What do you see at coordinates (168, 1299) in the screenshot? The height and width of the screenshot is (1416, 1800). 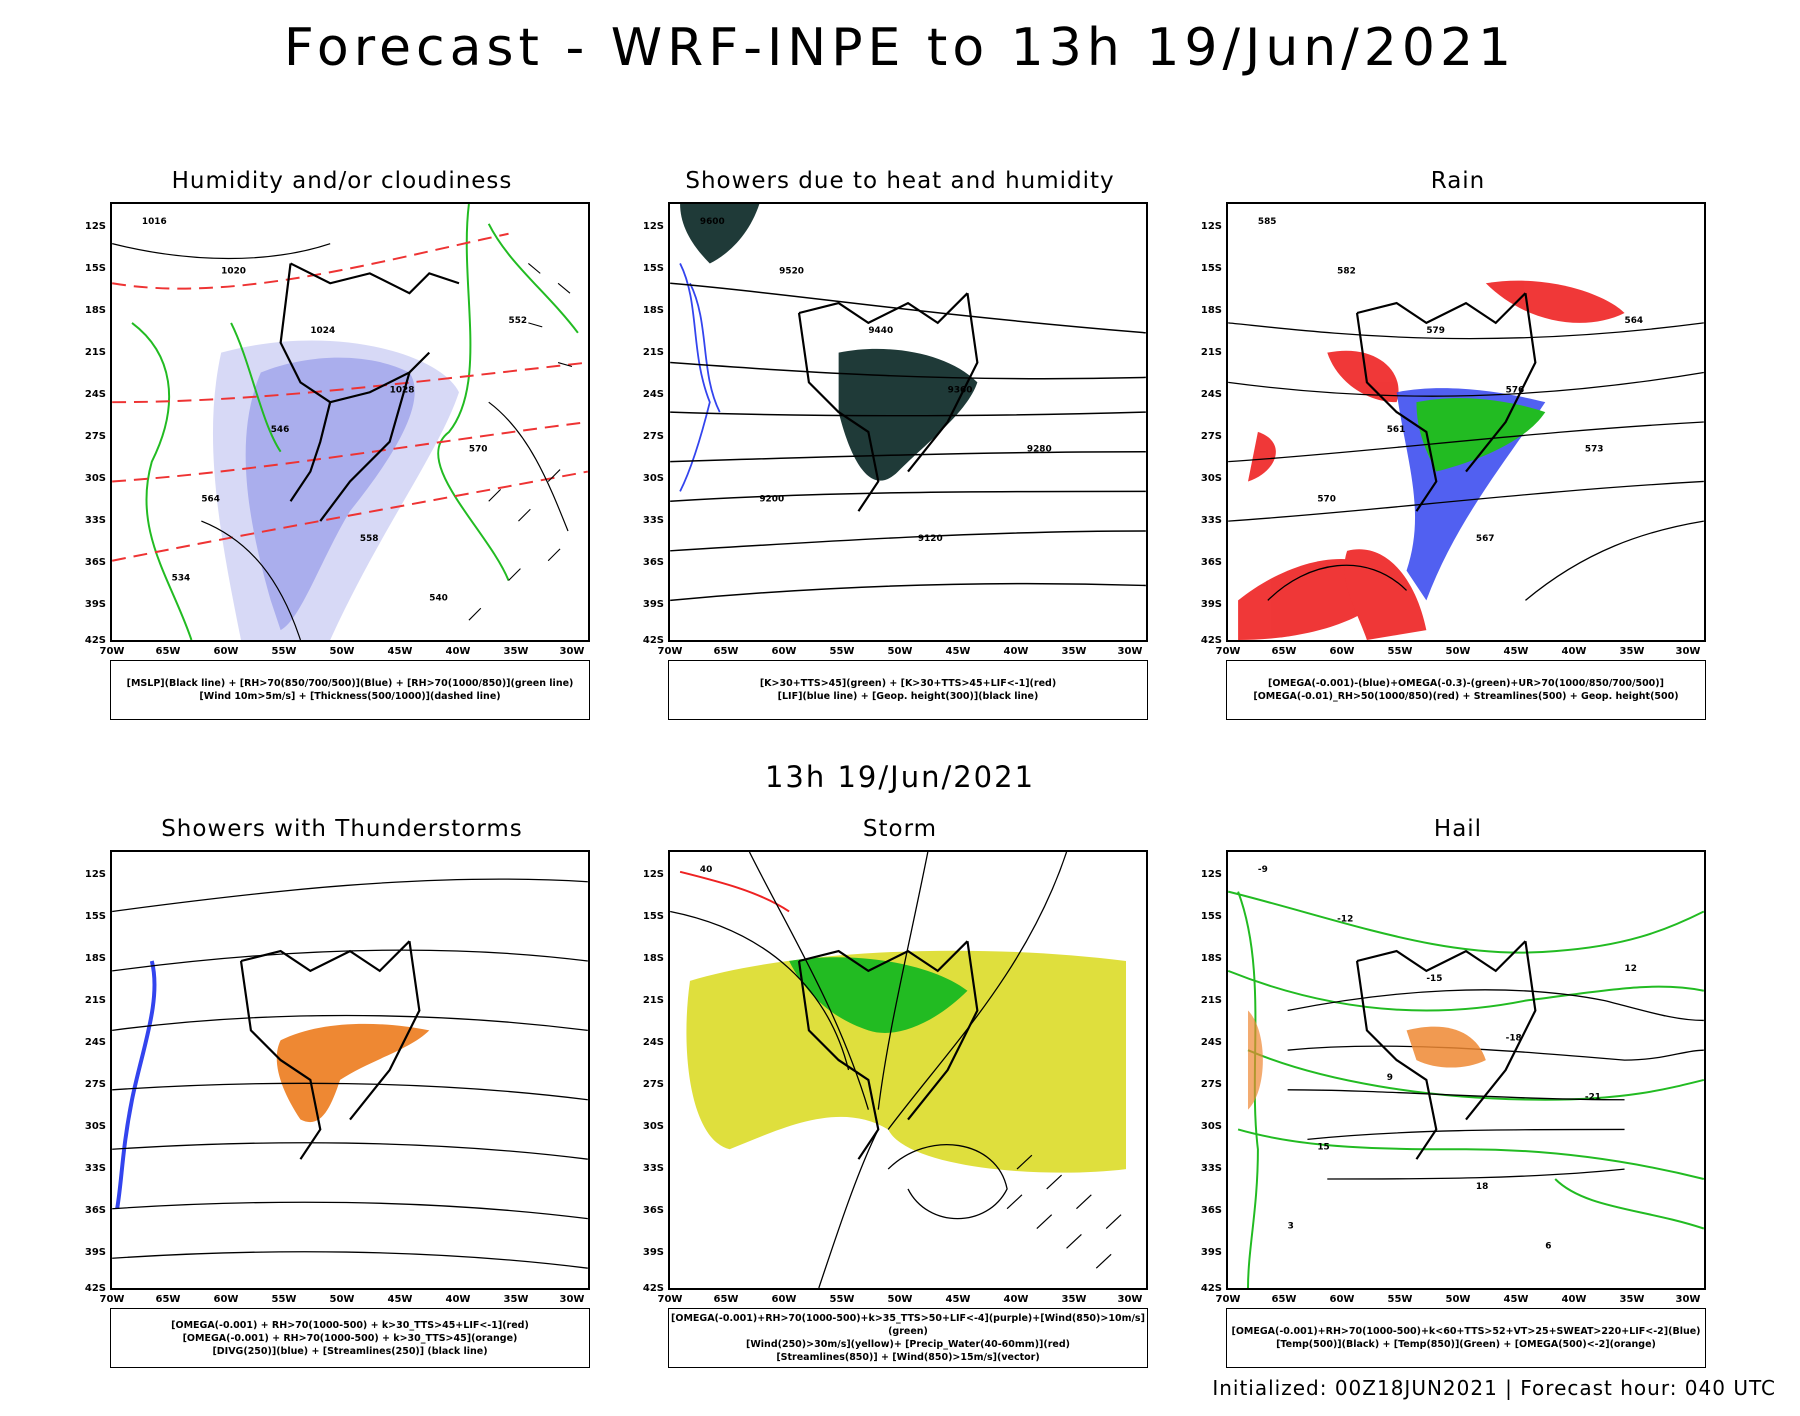 I see `lon-label: 65W` at bounding box center [168, 1299].